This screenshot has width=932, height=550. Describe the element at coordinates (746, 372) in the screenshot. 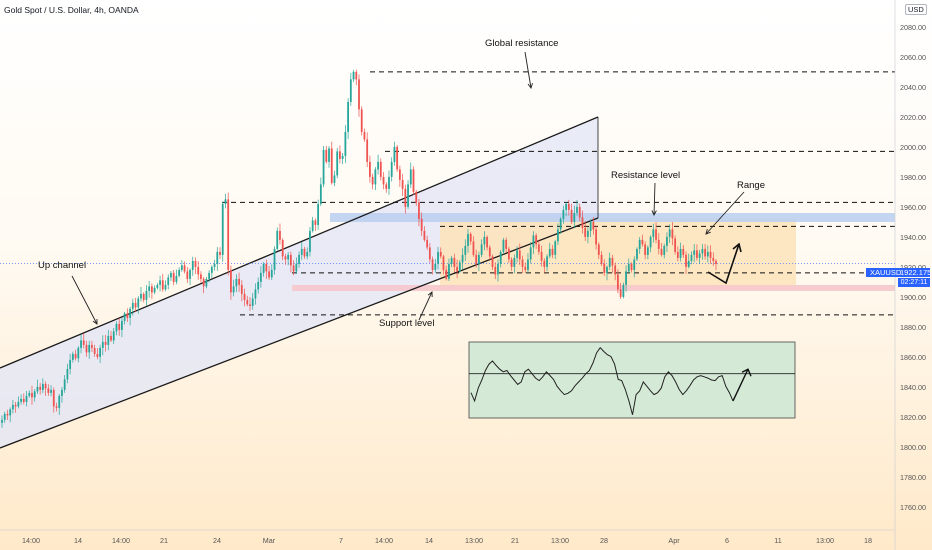

I see `oscillator-arrowhead` at that location.